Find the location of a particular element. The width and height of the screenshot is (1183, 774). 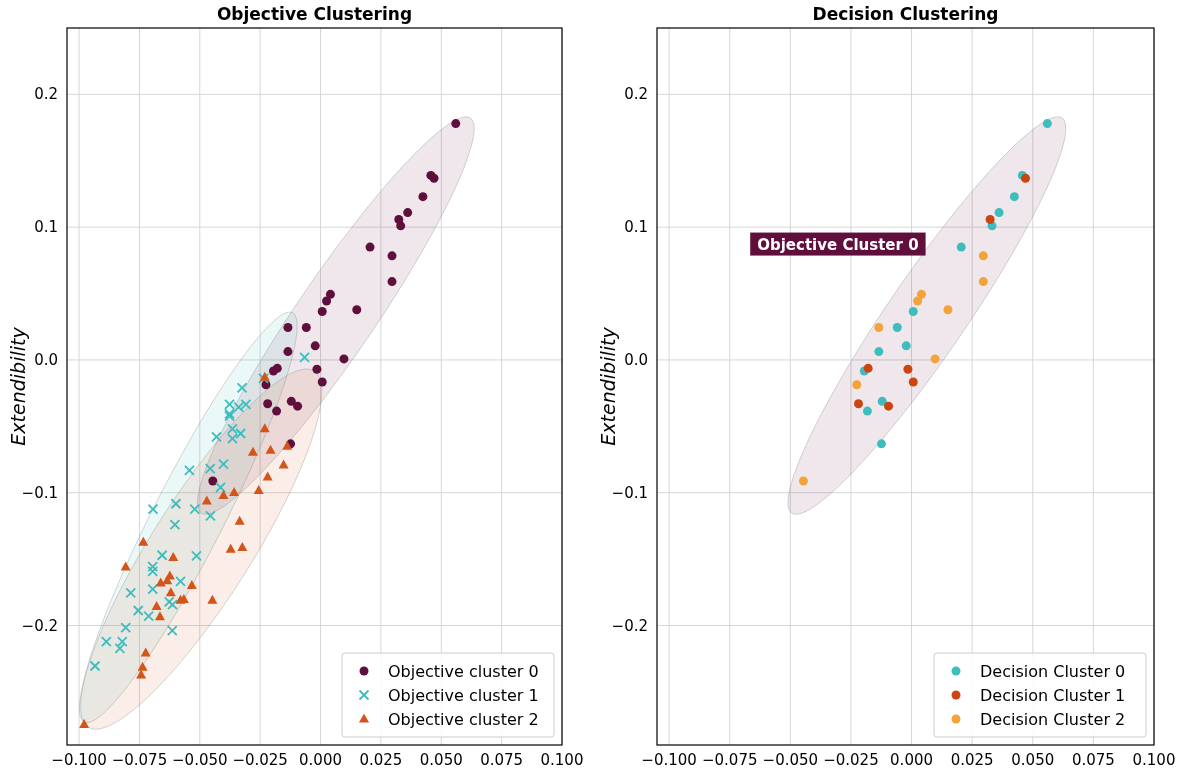

x-tick-label: −0.025 is located at coordinates (260, 760).